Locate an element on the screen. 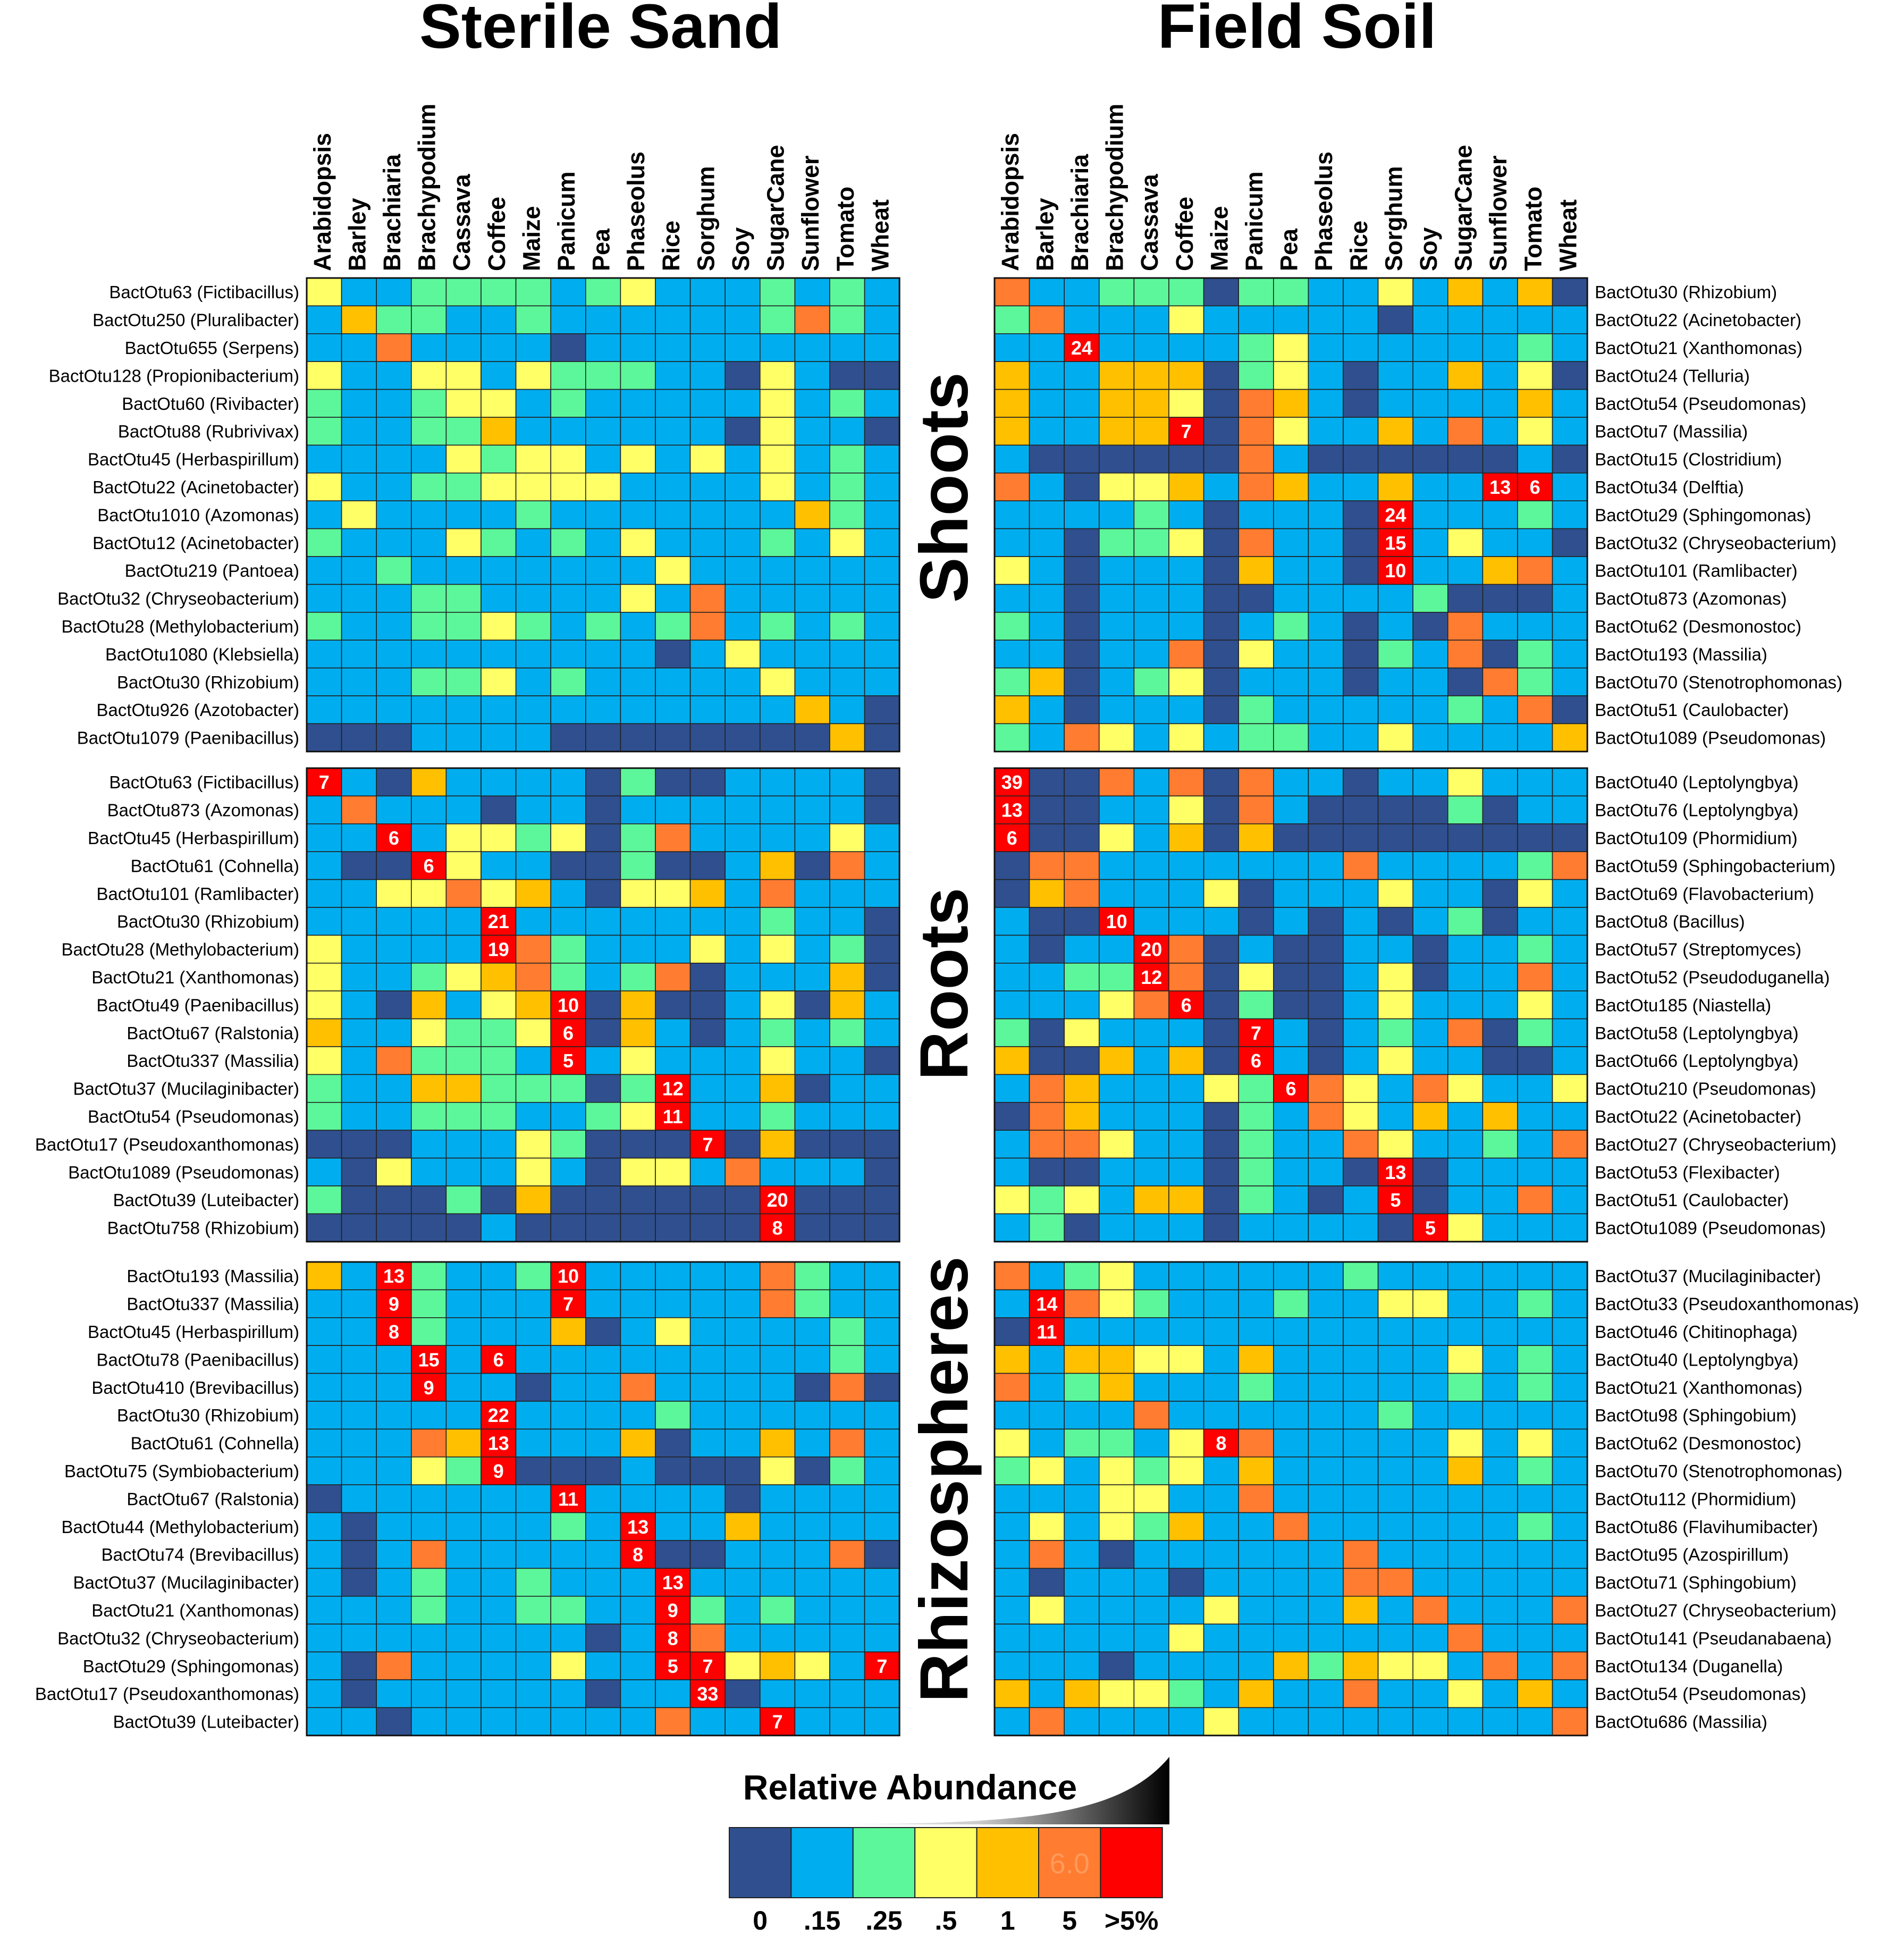 The height and width of the screenshot is (1936, 1904). column-header-brachypodium-field-soil: Brachypodium is located at coordinates (1114, 188).